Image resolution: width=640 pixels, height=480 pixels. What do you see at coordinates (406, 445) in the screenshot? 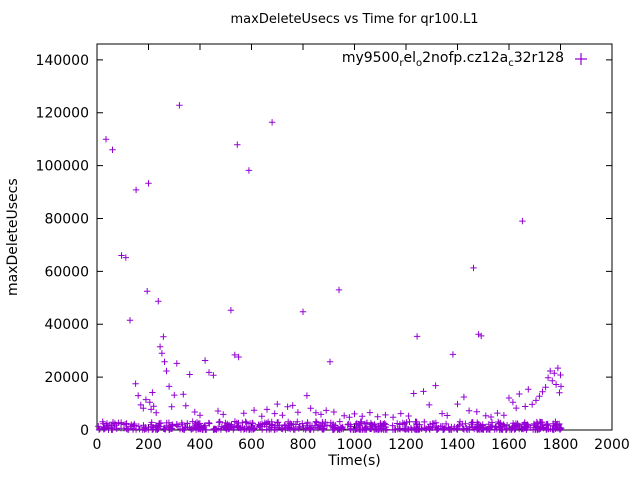
I see `x-tick-label: 1200` at bounding box center [406, 445].